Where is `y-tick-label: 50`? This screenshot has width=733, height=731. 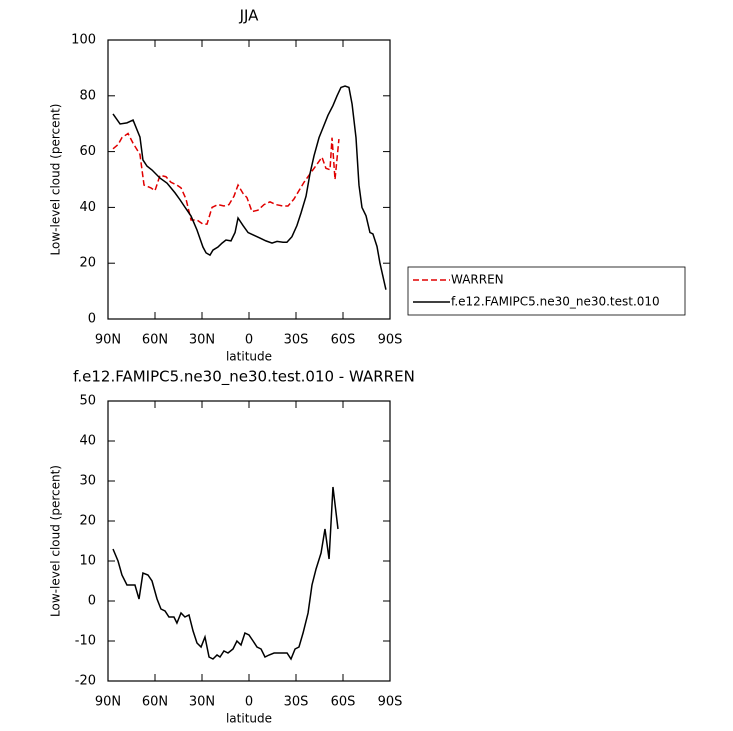
y-tick-label: 50 is located at coordinates (87, 401).